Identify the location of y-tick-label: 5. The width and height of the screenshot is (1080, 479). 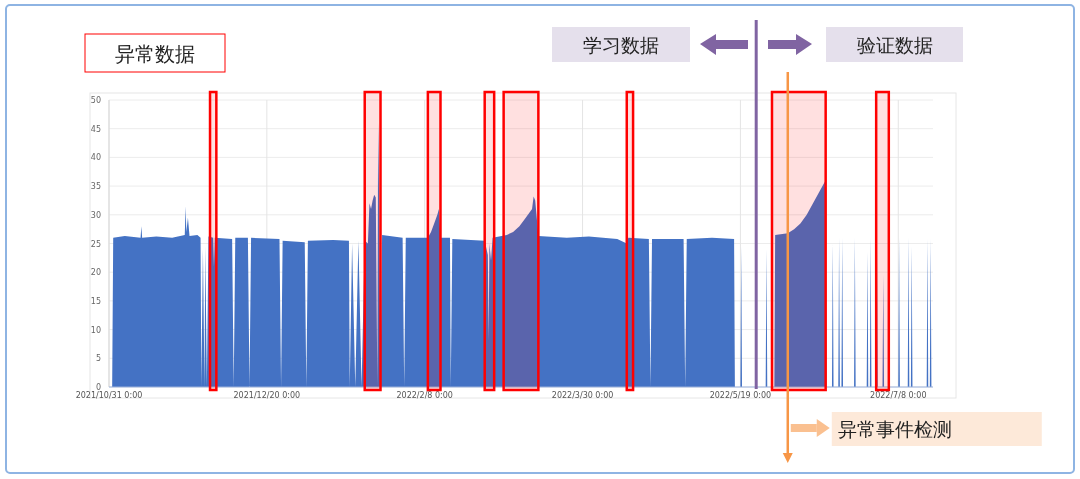
(98, 359).